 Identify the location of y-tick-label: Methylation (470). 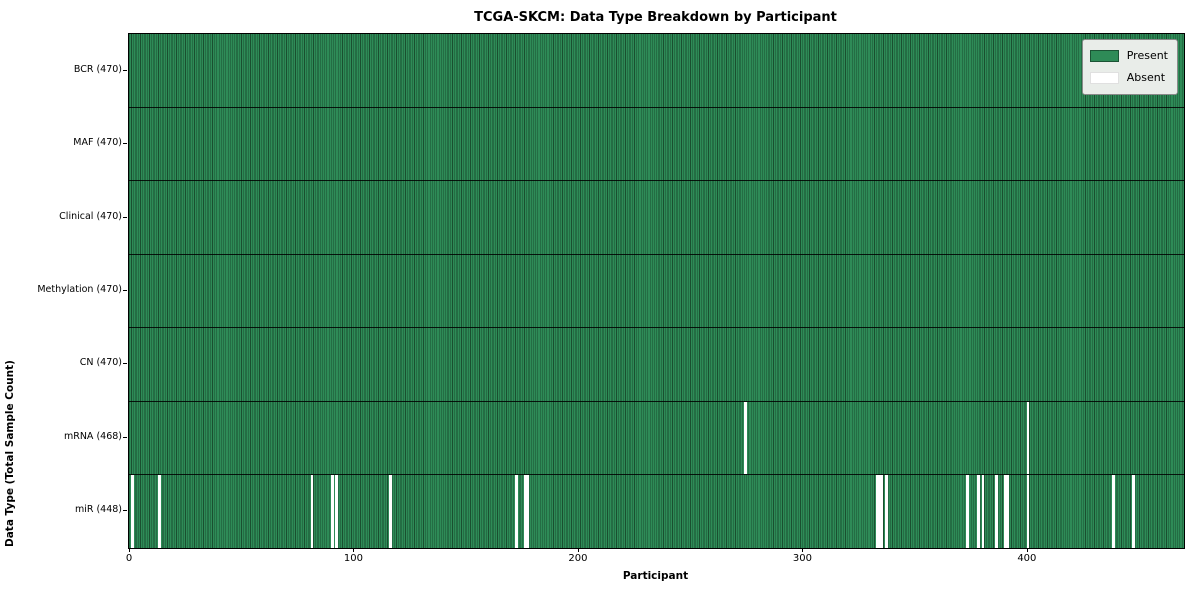
(79, 289).